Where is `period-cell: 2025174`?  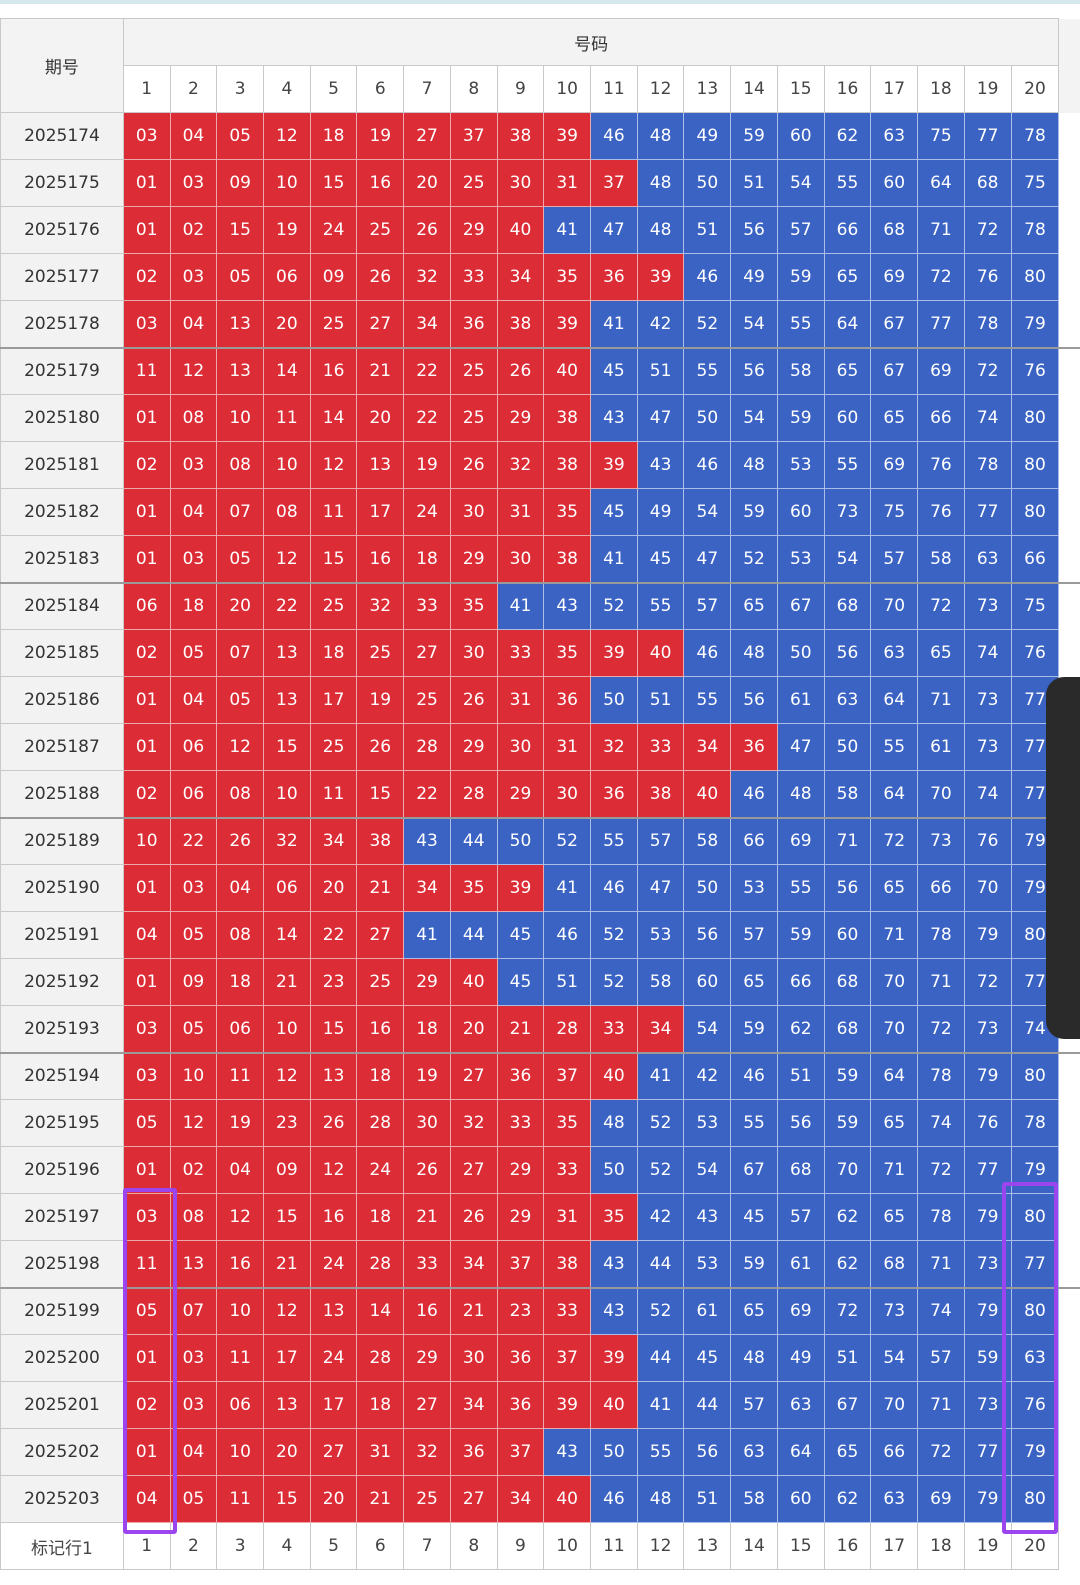
period-cell: 2025174 is located at coordinates (62, 136).